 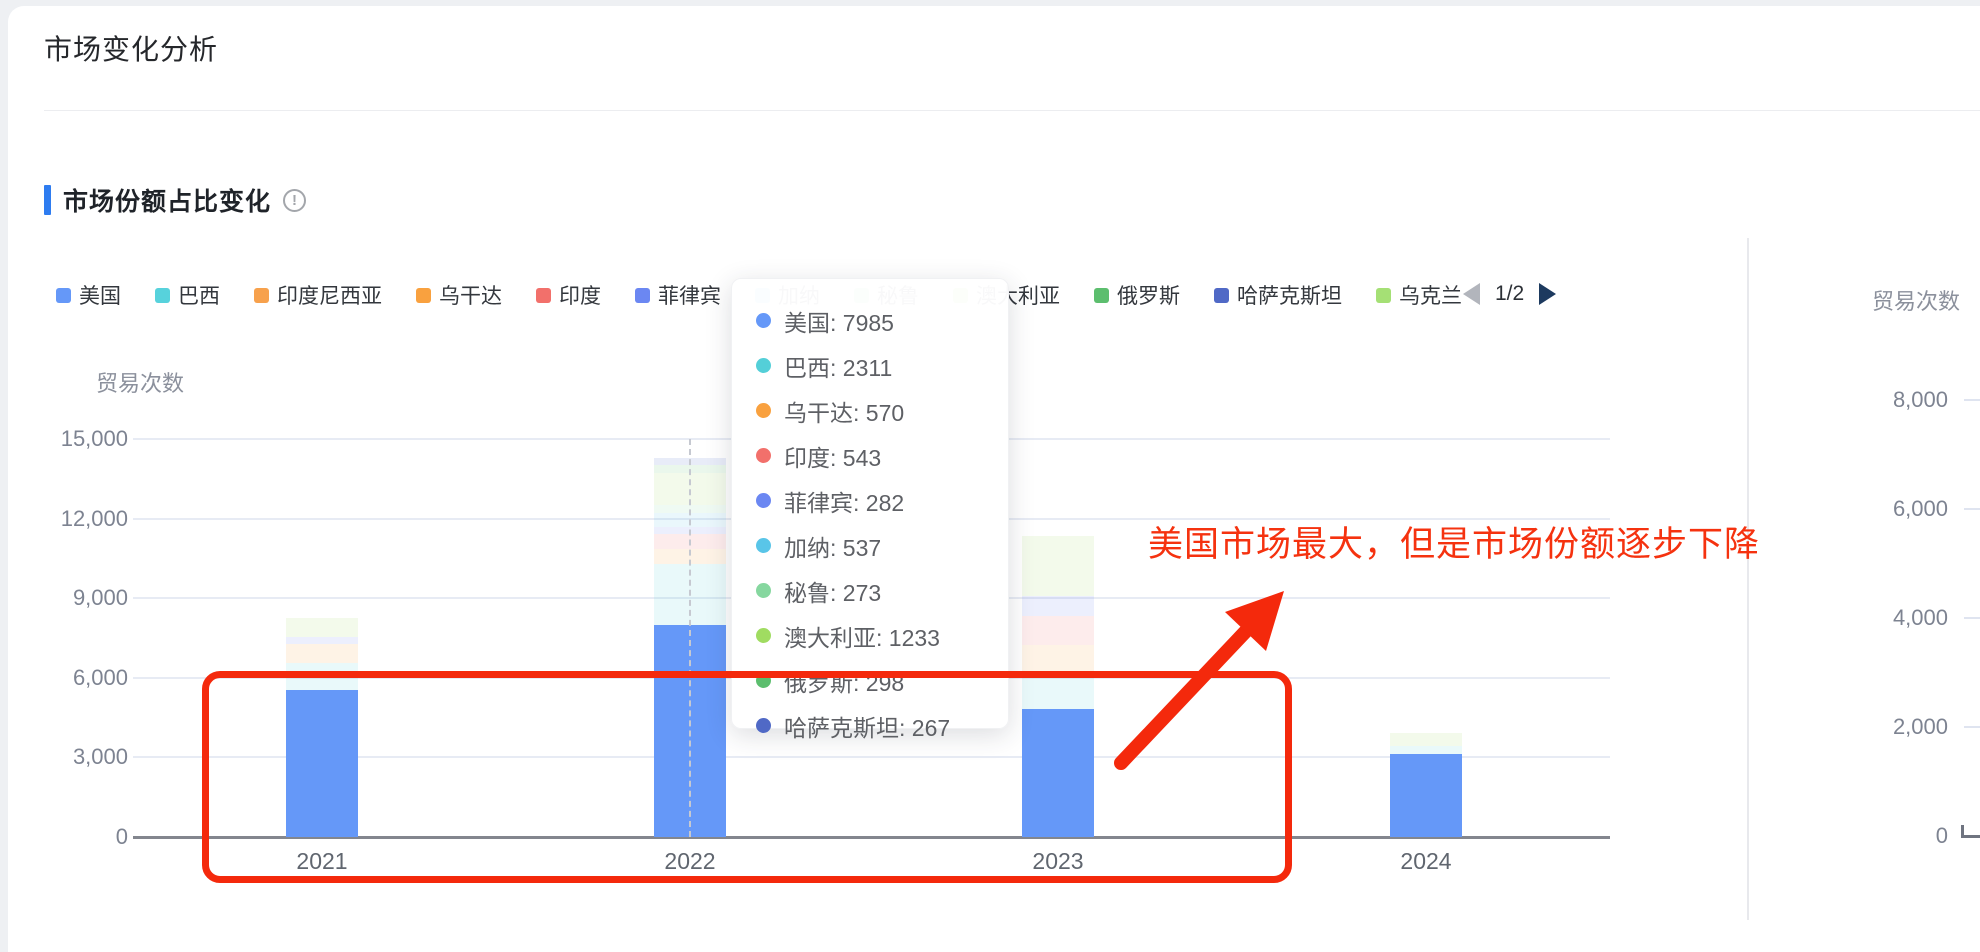 What do you see at coordinates (689, 296) in the screenshot?
I see `legend-label: 菲律宾` at bounding box center [689, 296].